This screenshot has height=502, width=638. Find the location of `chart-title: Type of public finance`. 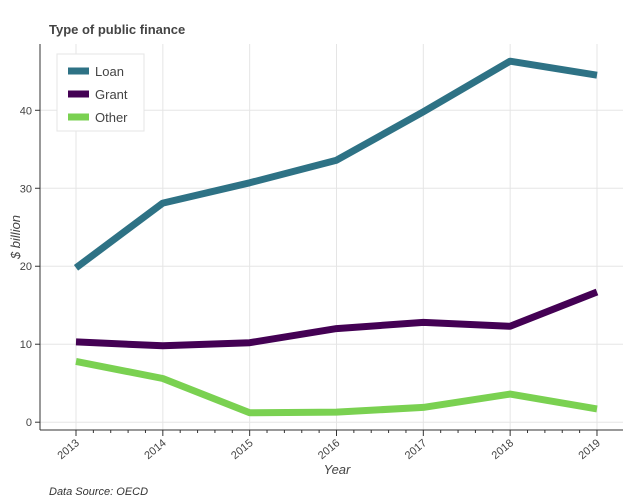

chart-title: Type of public finance is located at coordinates (117, 29).